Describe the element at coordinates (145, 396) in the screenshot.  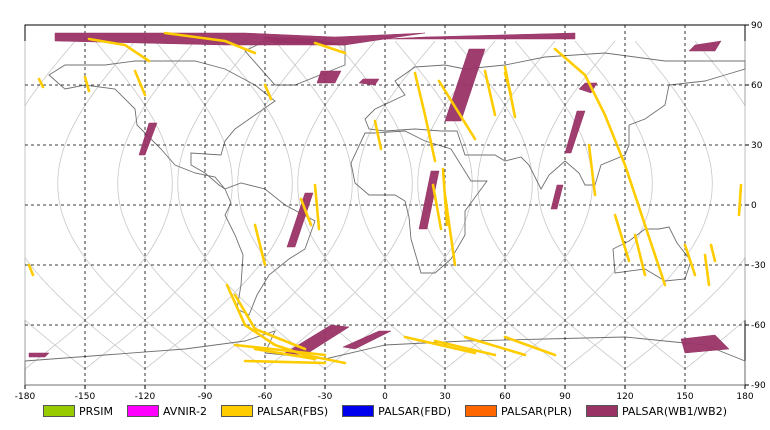
I see `x-tick-label: -120` at that location.